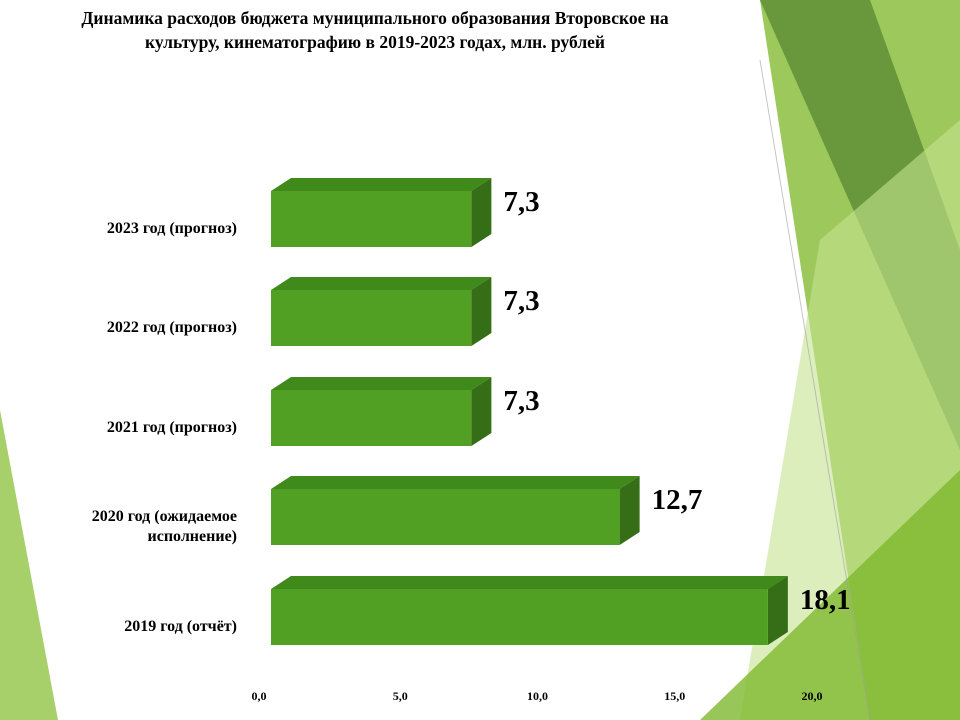  Describe the element at coordinates (825, 600) in the screenshot. I see `data-label: 18,1` at that location.